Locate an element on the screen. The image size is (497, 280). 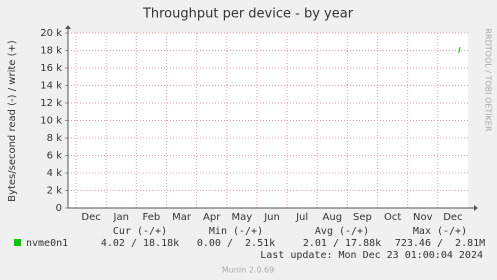
y-tick-label: 16 k is located at coordinates (51, 68).